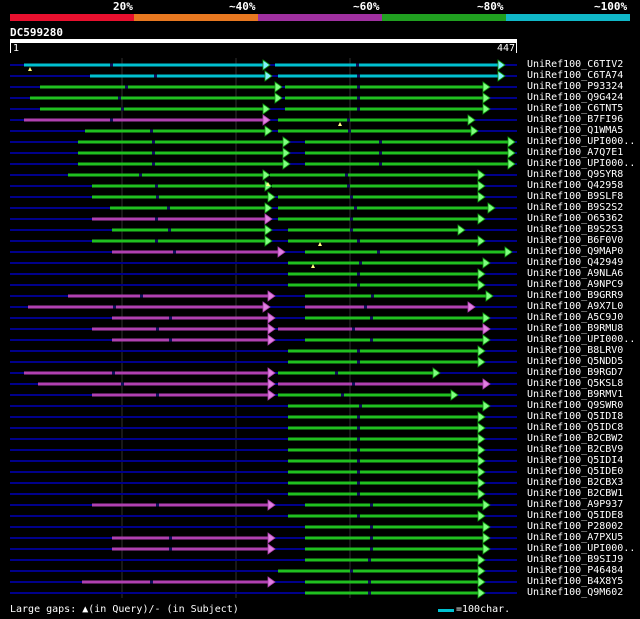  I want to click on hit-label: UniRef100_C6TIV2, so click(575, 64).